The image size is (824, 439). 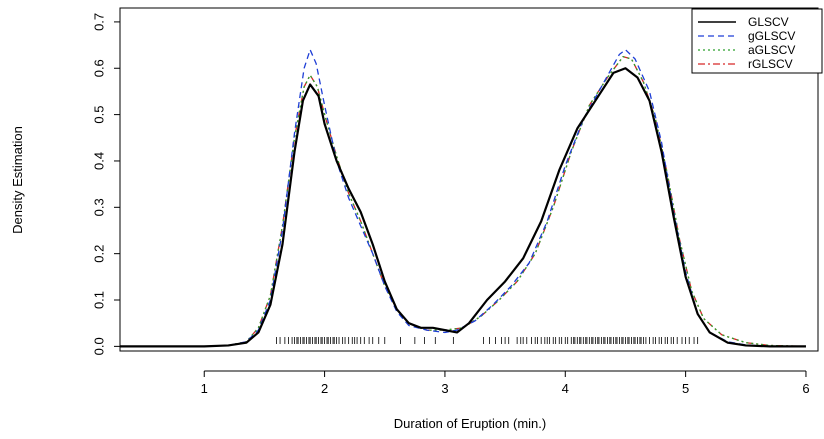 I want to click on y-tick-label: 0.0, so click(x=98, y=346).